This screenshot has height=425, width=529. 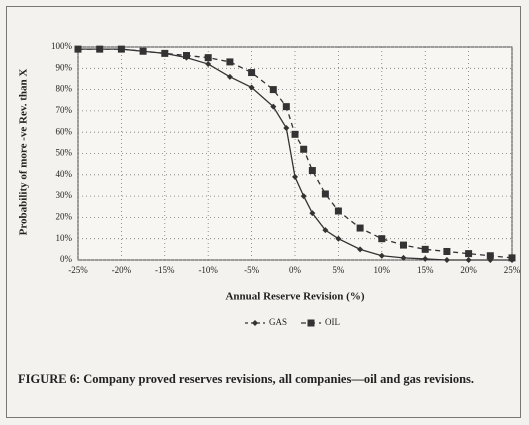 I want to click on y-tick-label: 30%, so click(x=64, y=195).